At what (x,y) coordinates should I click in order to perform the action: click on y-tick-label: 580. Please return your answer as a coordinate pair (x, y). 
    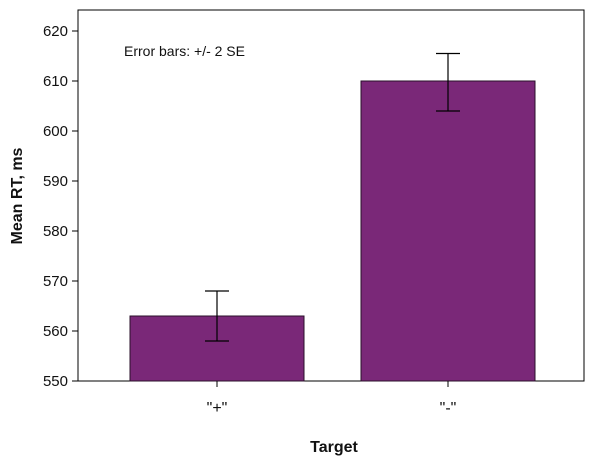
    Looking at the image, I should click on (55, 231).